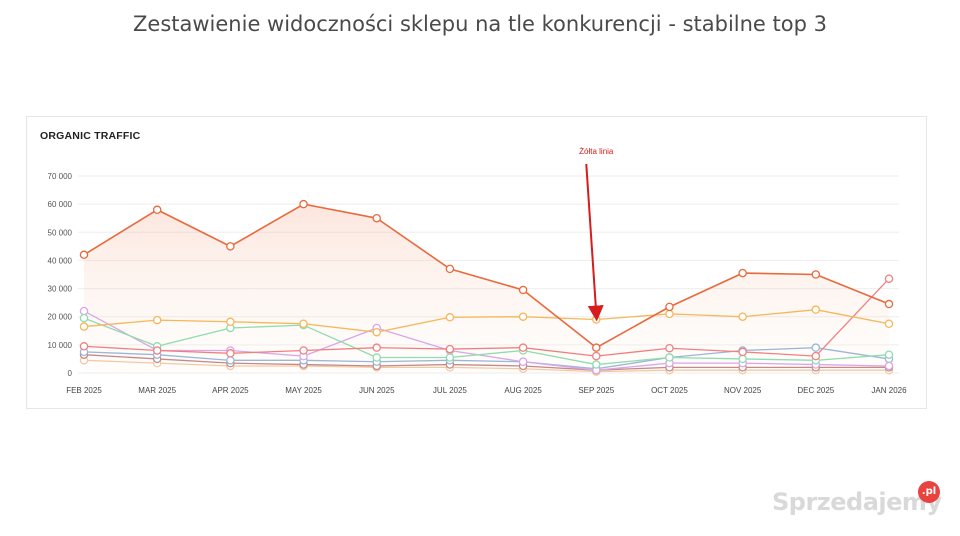 The image size is (960, 536). What do you see at coordinates (303, 390) in the screenshot?
I see `x-tick-label: MAY 2025` at bounding box center [303, 390].